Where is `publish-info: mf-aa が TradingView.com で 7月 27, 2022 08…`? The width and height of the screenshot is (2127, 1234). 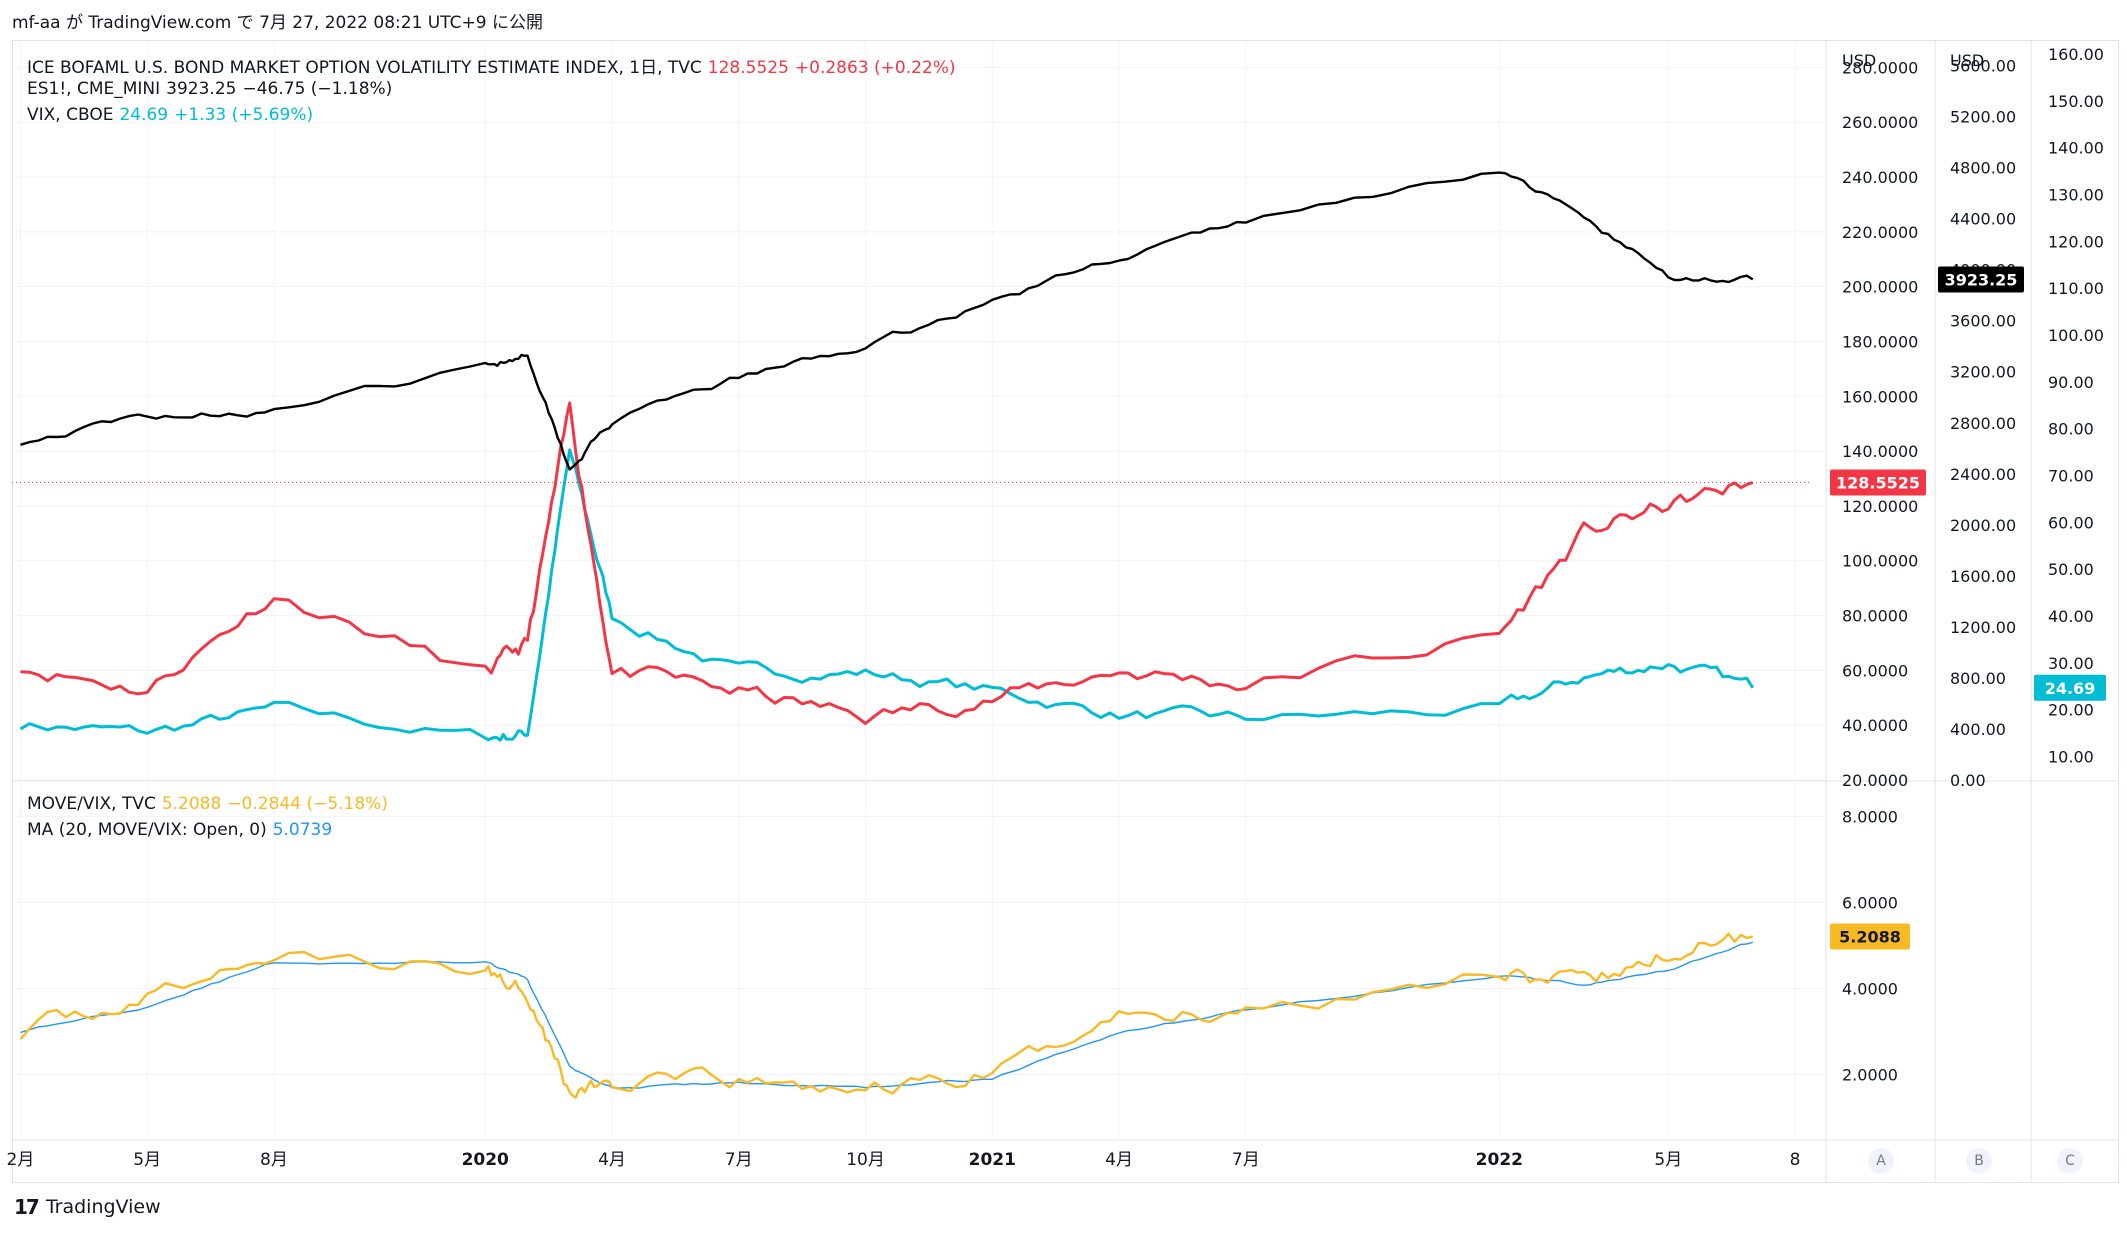
publish-info: mf-aa が TradingView.com で 7月 27, 2022 08… is located at coordinates (277, 23).